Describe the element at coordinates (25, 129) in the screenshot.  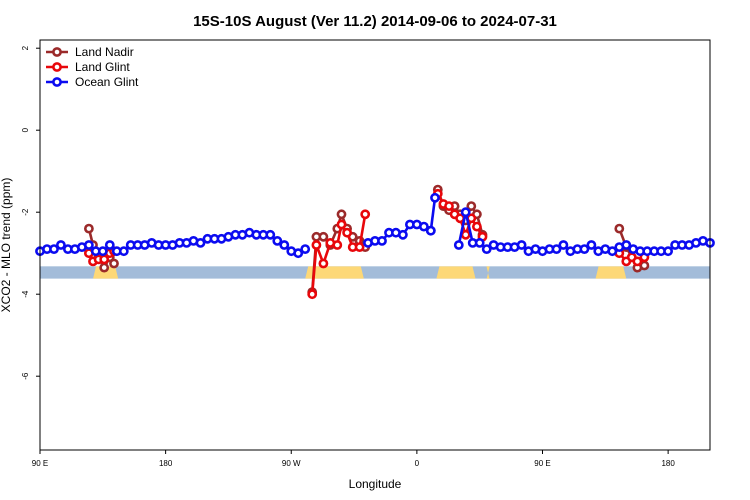
I see `y-tick-label-1: 0` at that location.